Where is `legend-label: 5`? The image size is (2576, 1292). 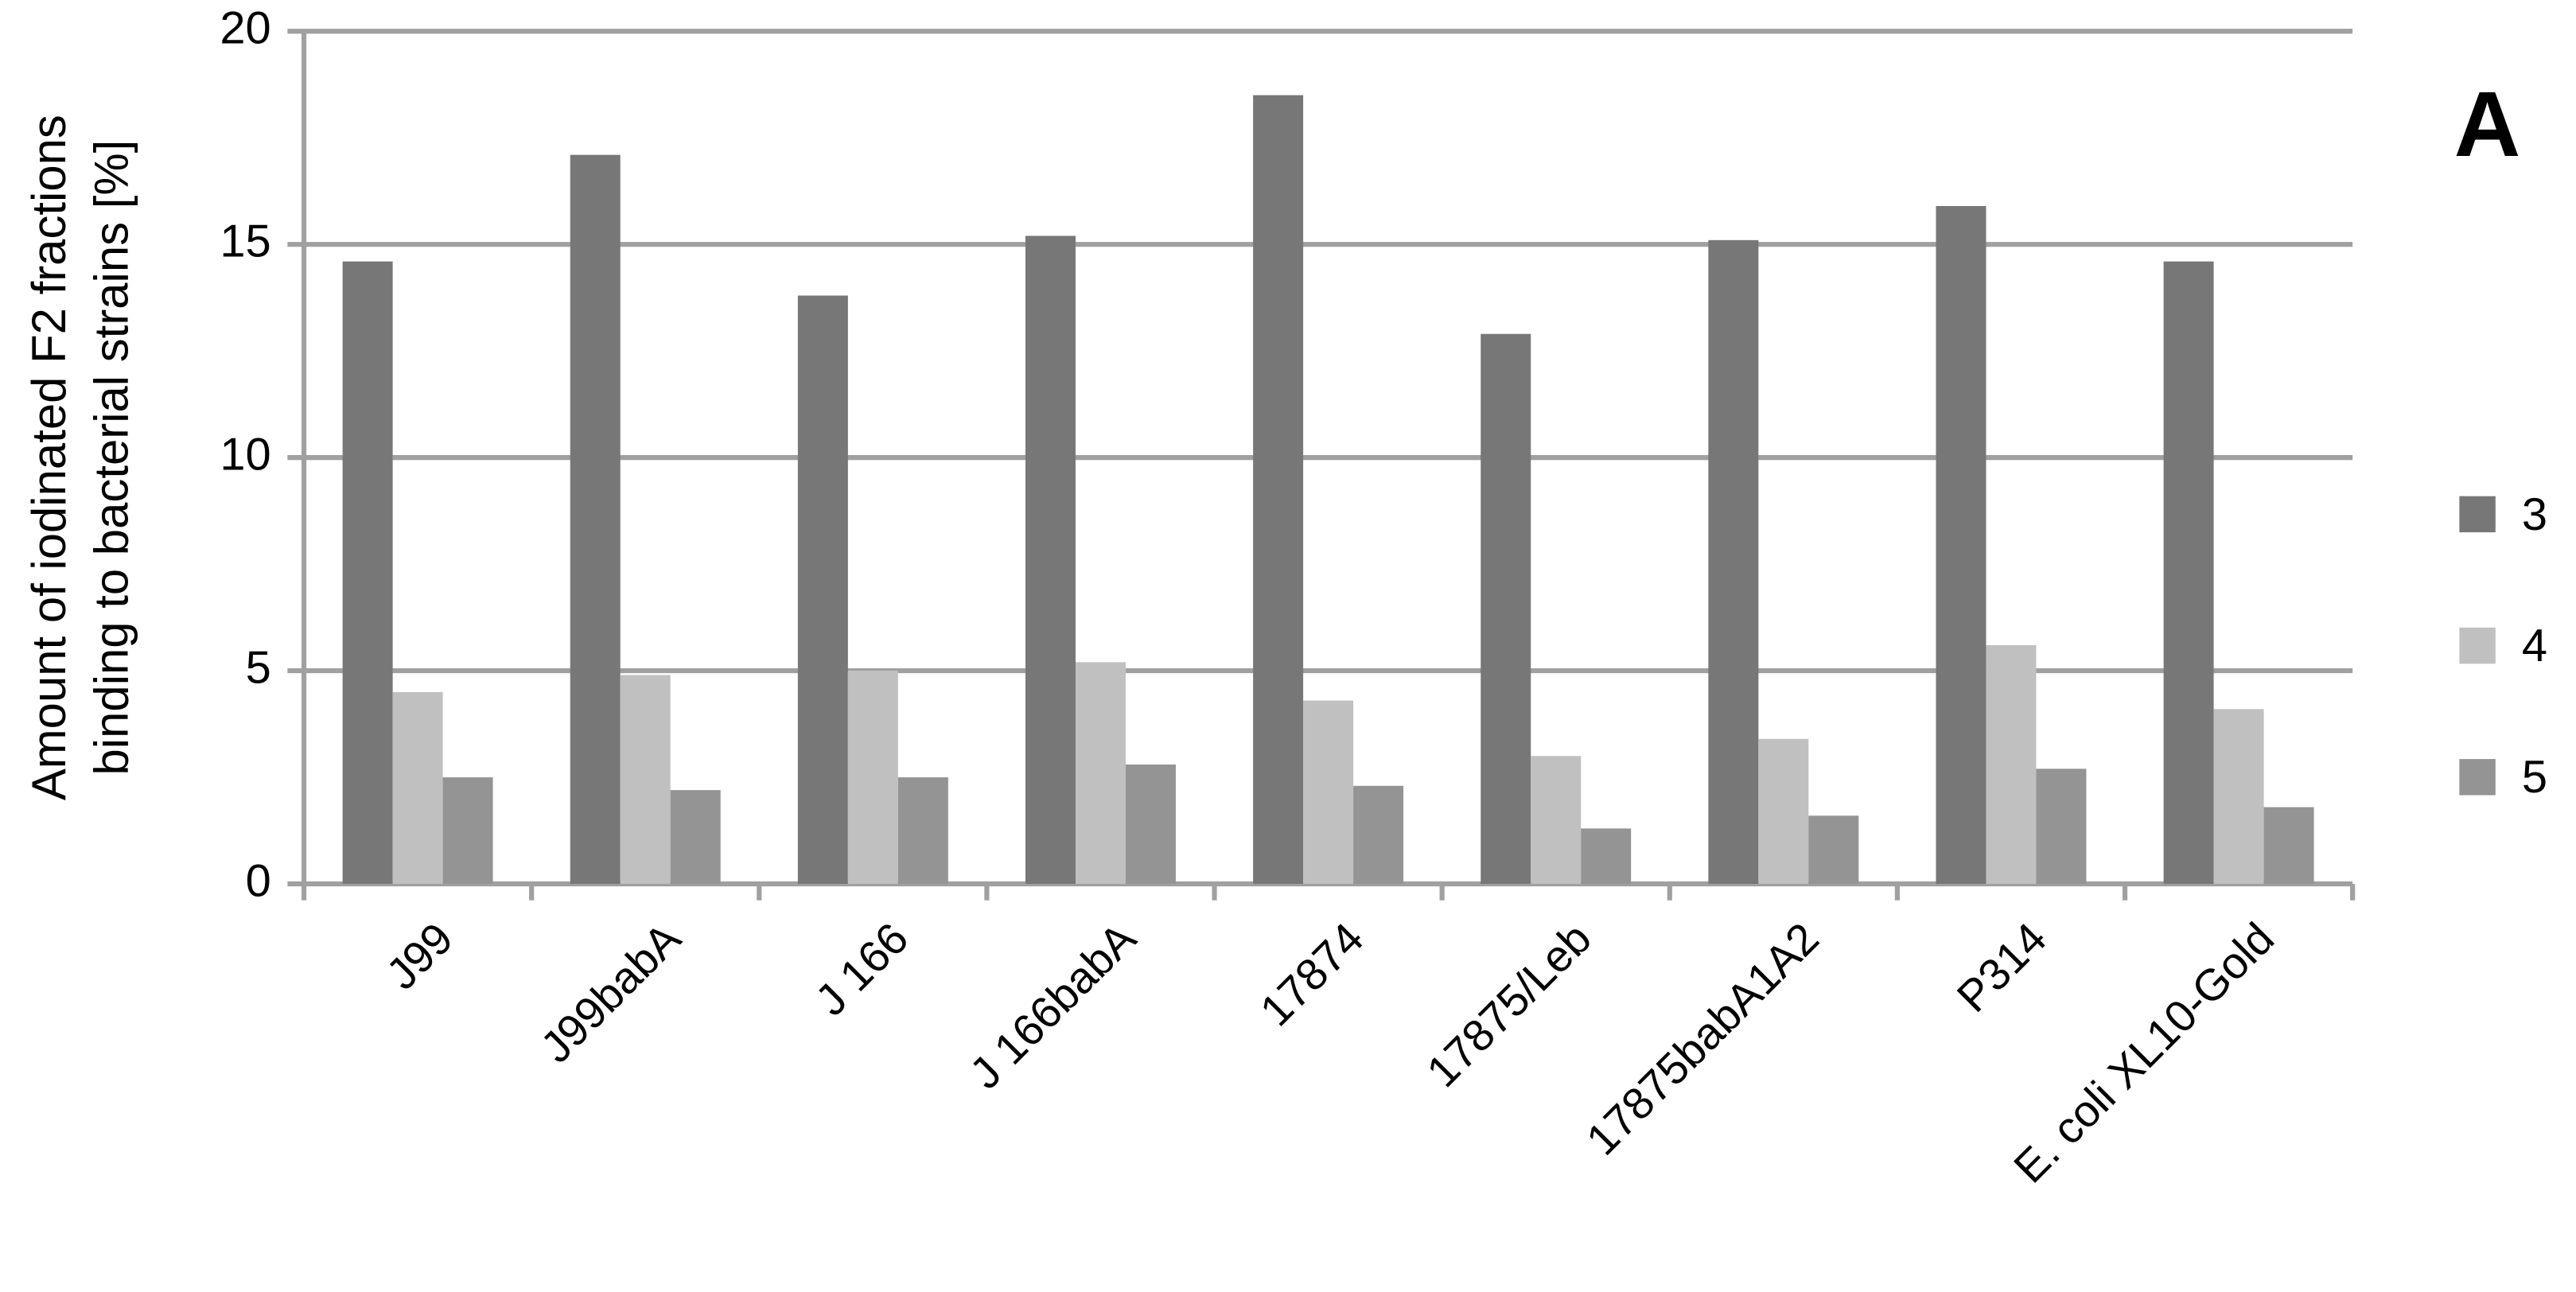
legend-label: 5 is located at coordinates (2534, 777).